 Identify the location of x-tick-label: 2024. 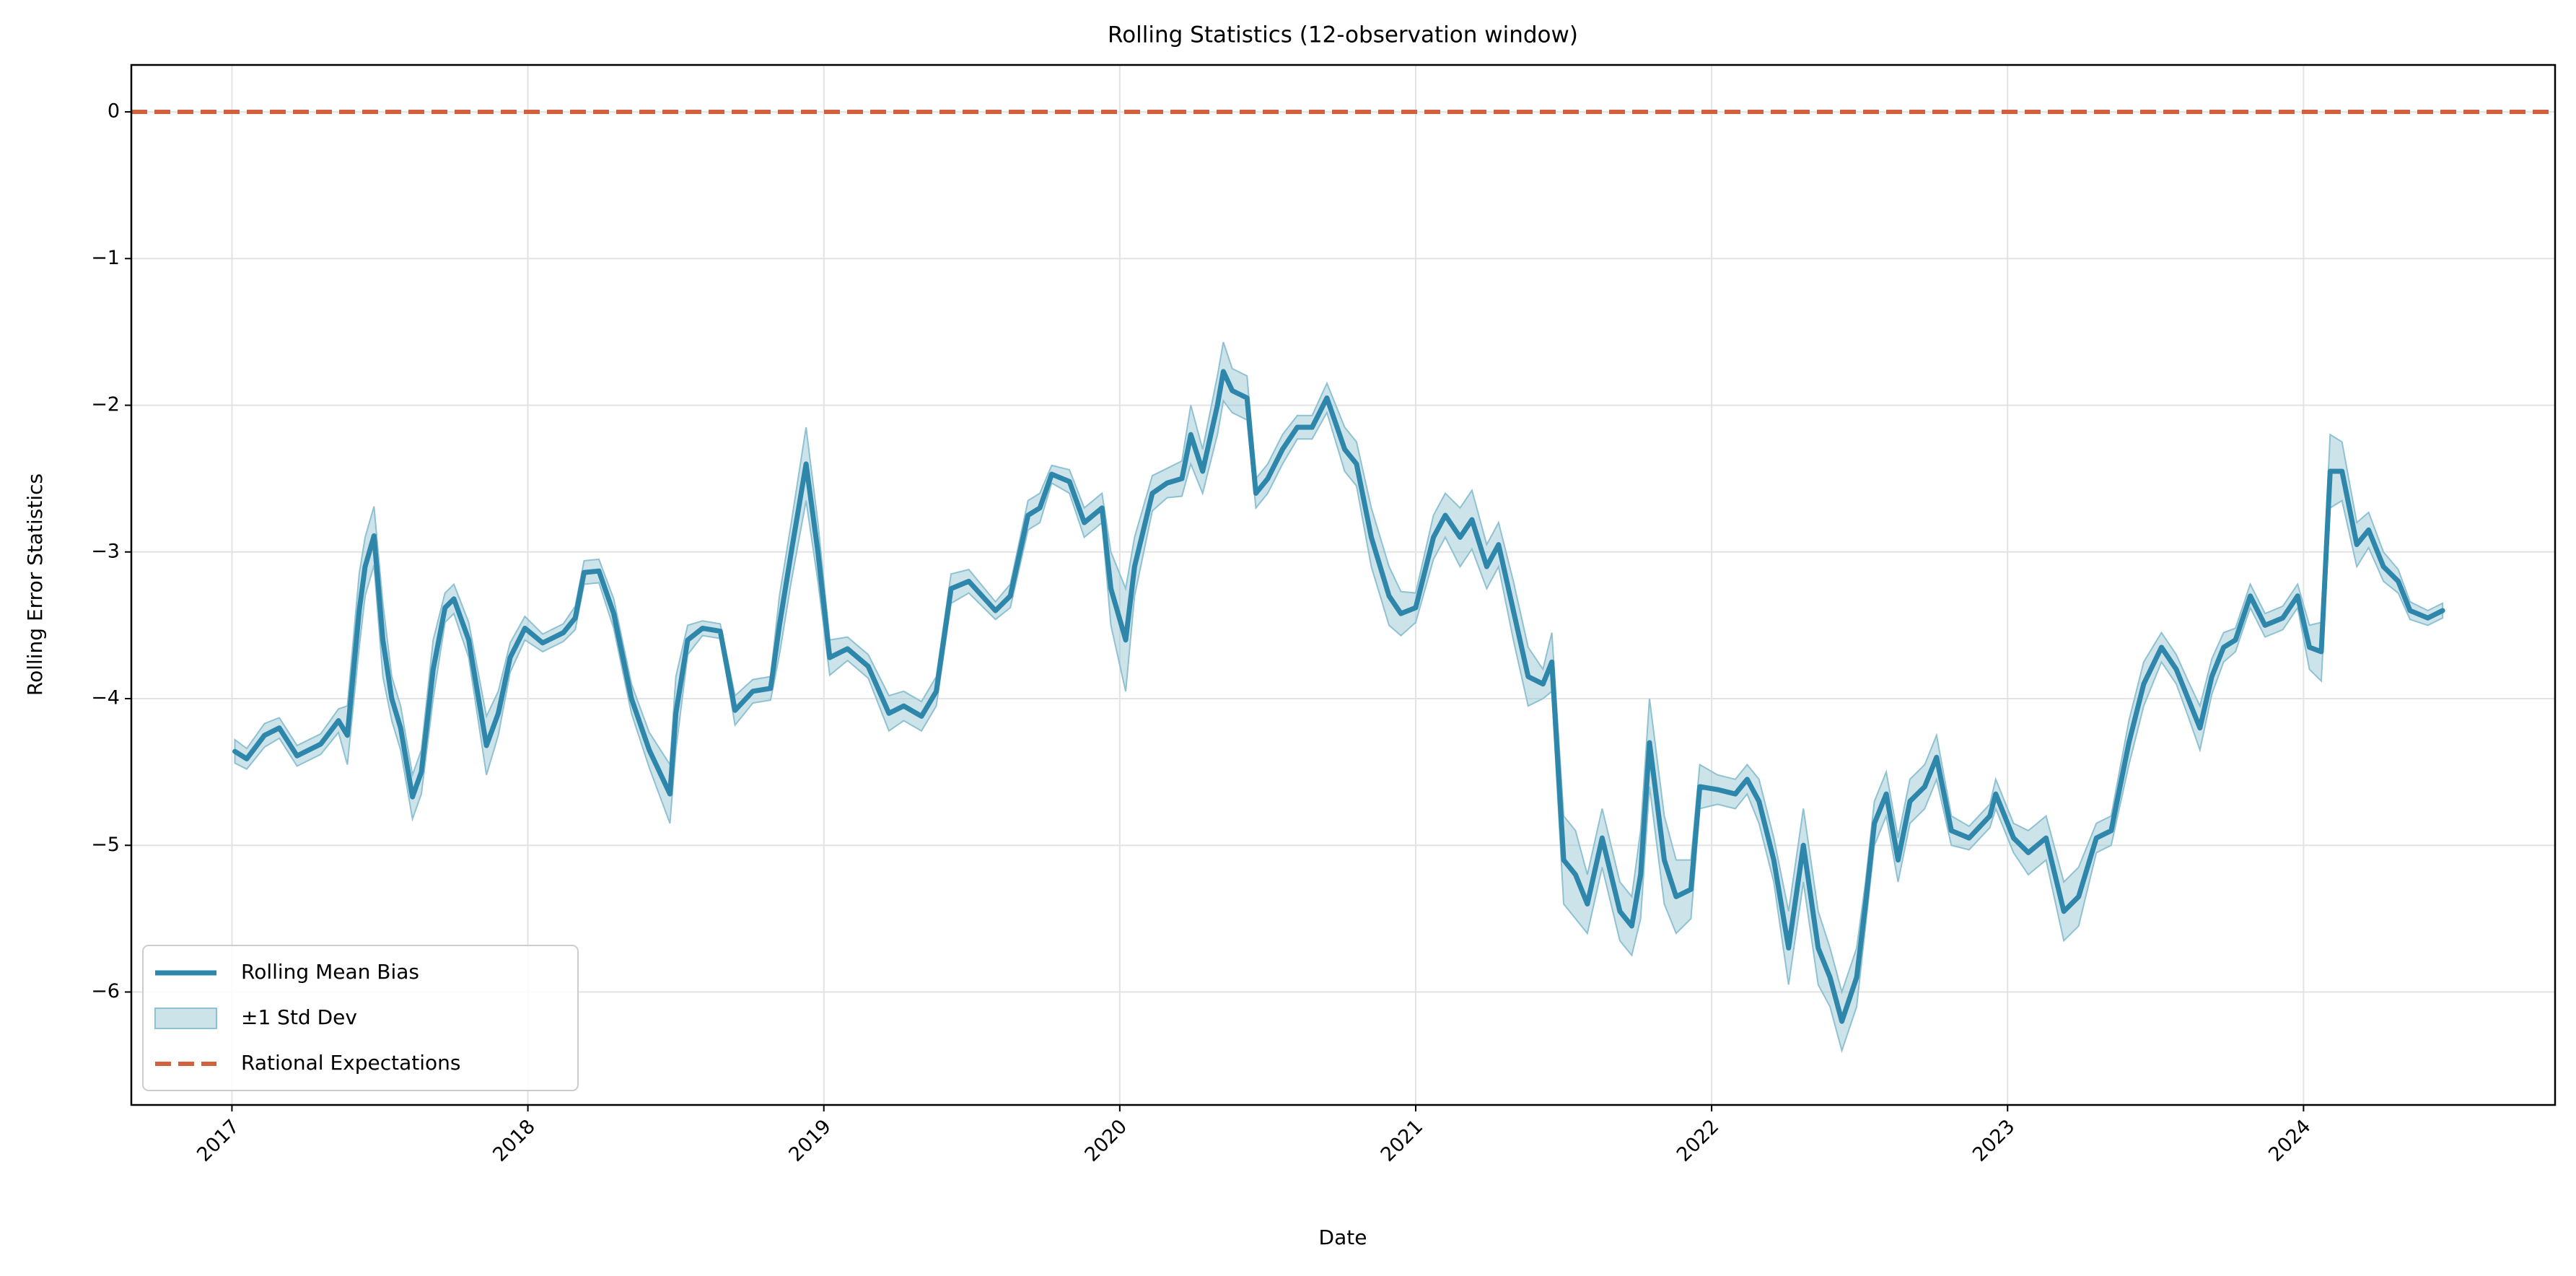
(2290, 1140).